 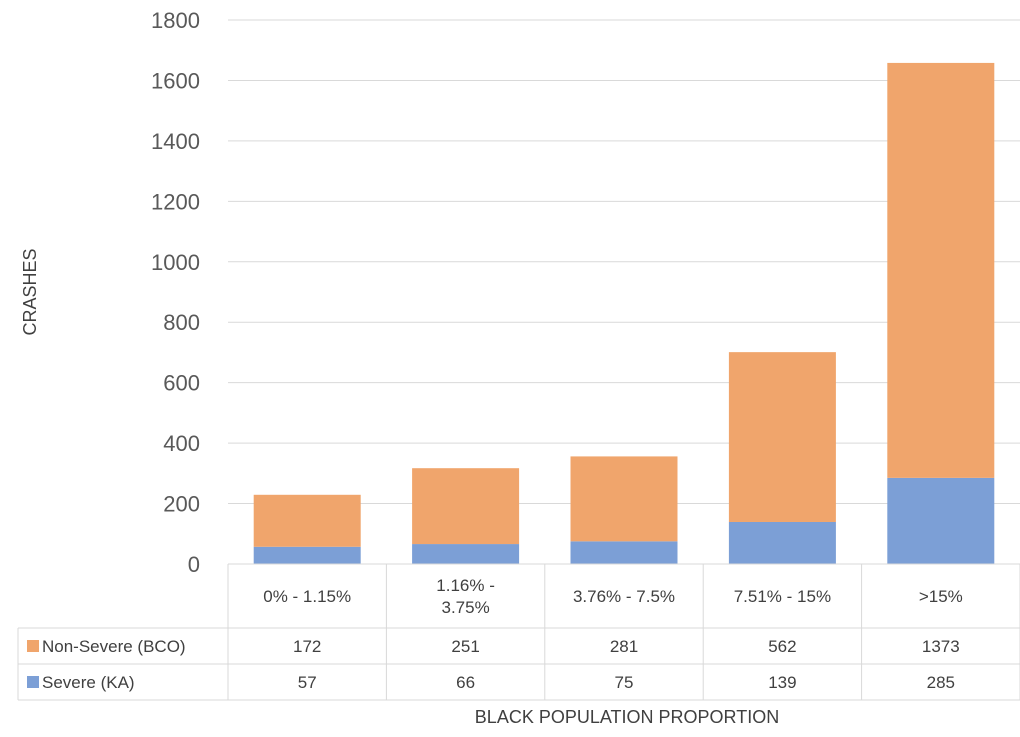 What do you see at coordinates (181, 504) in the screenshot?
I see `y-tick-label: 200` at bounding box center [181, 504].